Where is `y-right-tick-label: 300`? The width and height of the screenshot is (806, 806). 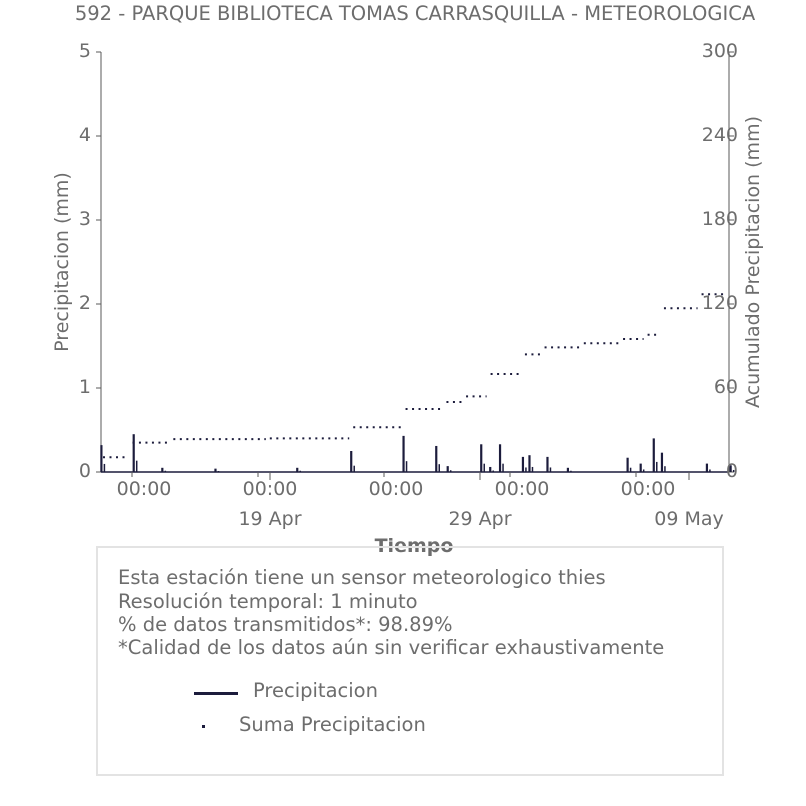 y-right-tick-label: 300 is located at coordinates (719, 51).